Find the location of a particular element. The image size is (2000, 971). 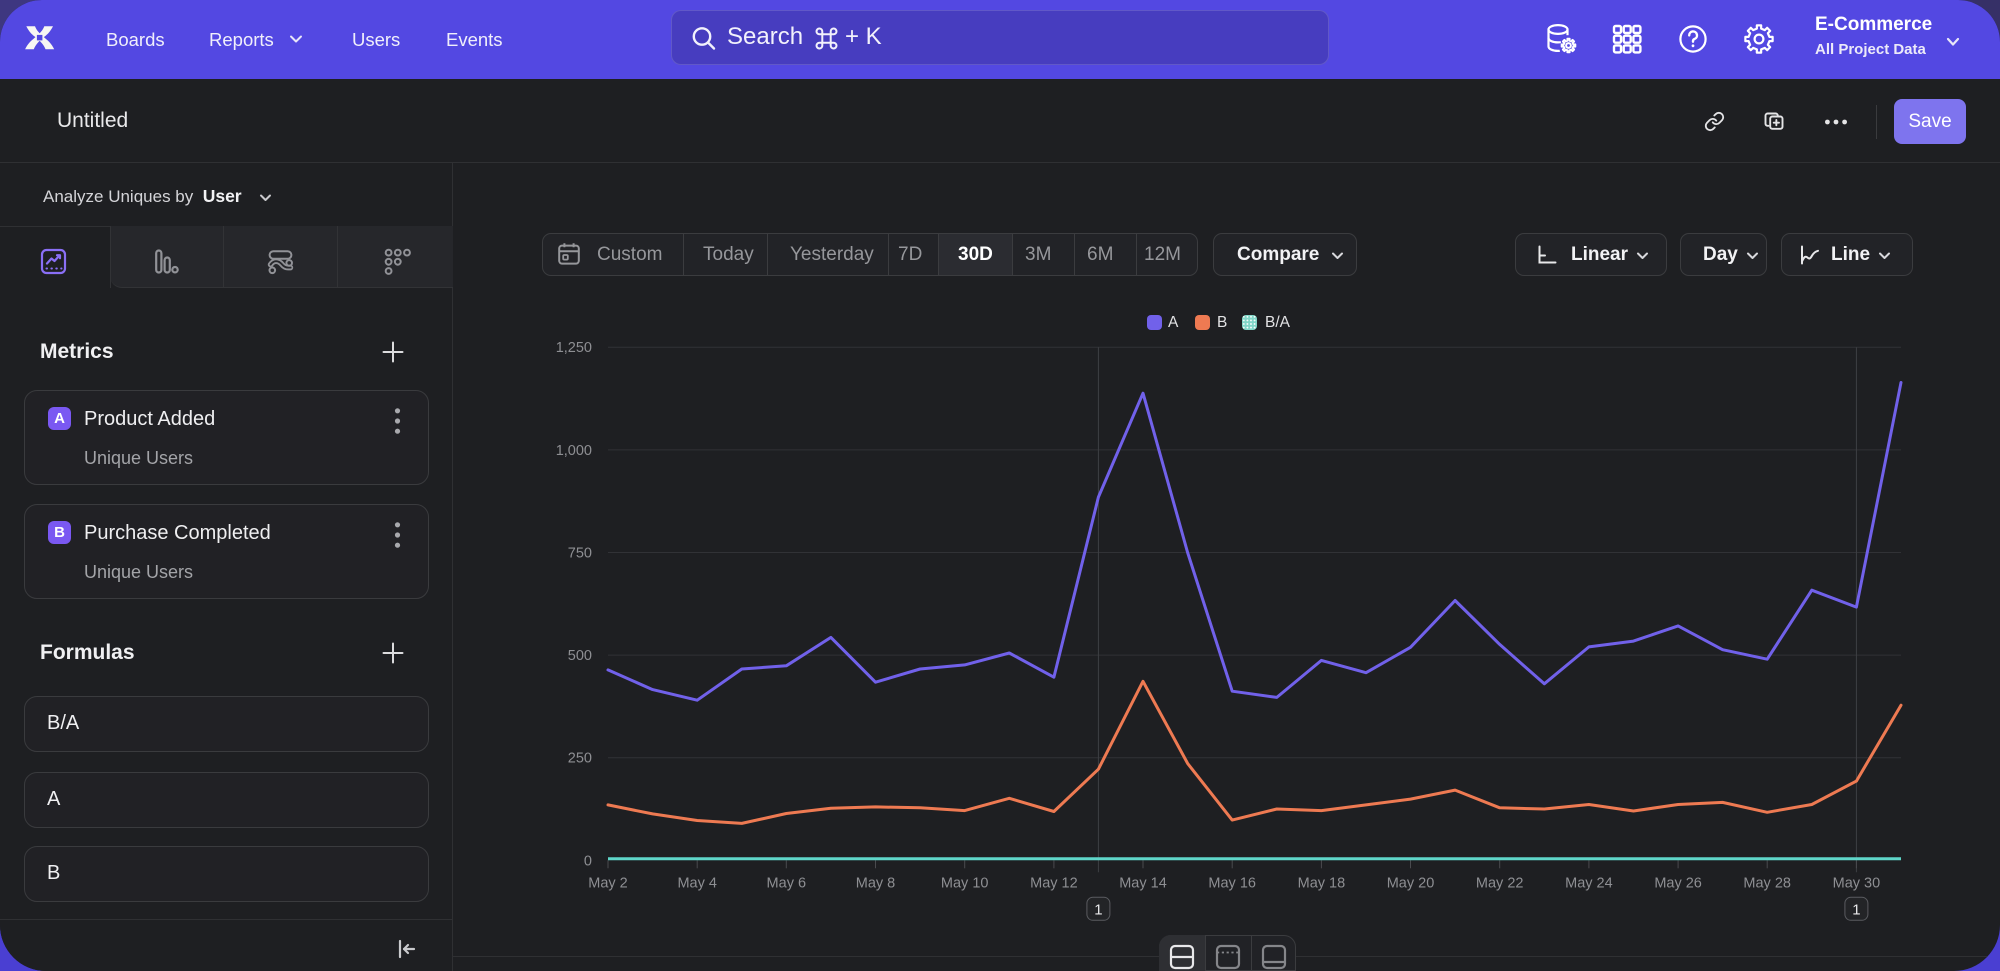

svg-text: May 6 is located at coordinates (787, 883).